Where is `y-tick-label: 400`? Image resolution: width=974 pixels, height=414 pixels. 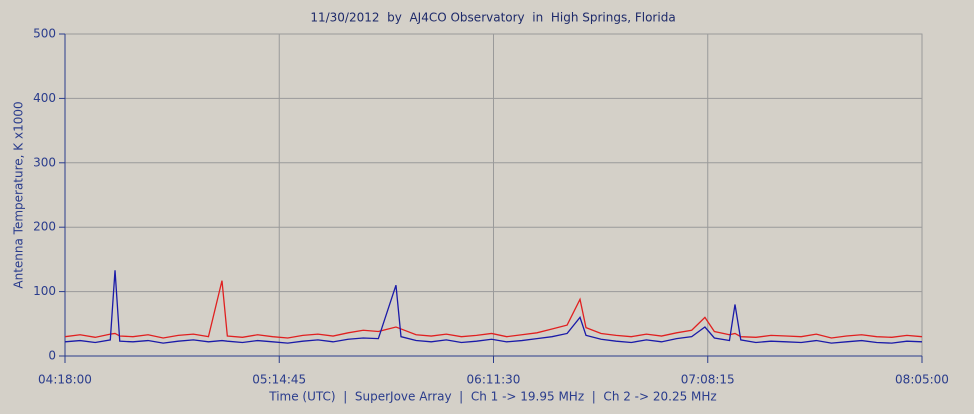 y-tick-label: 400 is located at coordinates (44, 98).